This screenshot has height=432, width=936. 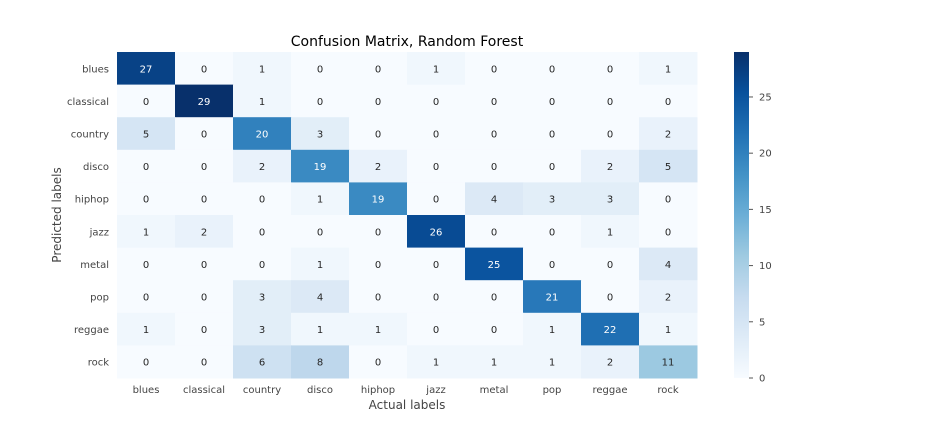 What do you see at coordinates (436, 232) in the screenshot?
I see `cell-value-label: 26` at bounding box center [436, 232].